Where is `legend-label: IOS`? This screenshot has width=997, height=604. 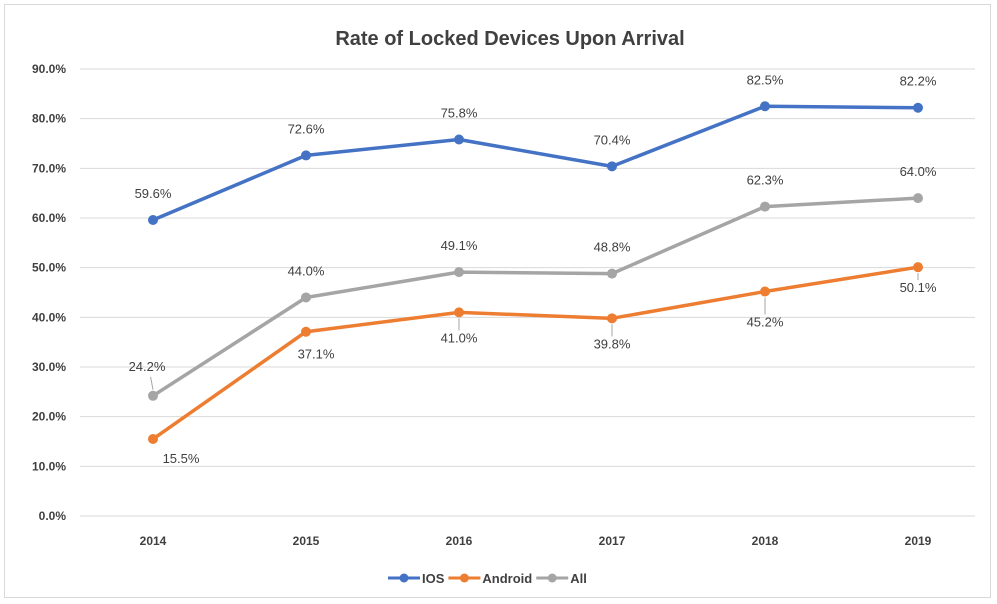
legend-label: IOS is located at coordinates (433, 578).